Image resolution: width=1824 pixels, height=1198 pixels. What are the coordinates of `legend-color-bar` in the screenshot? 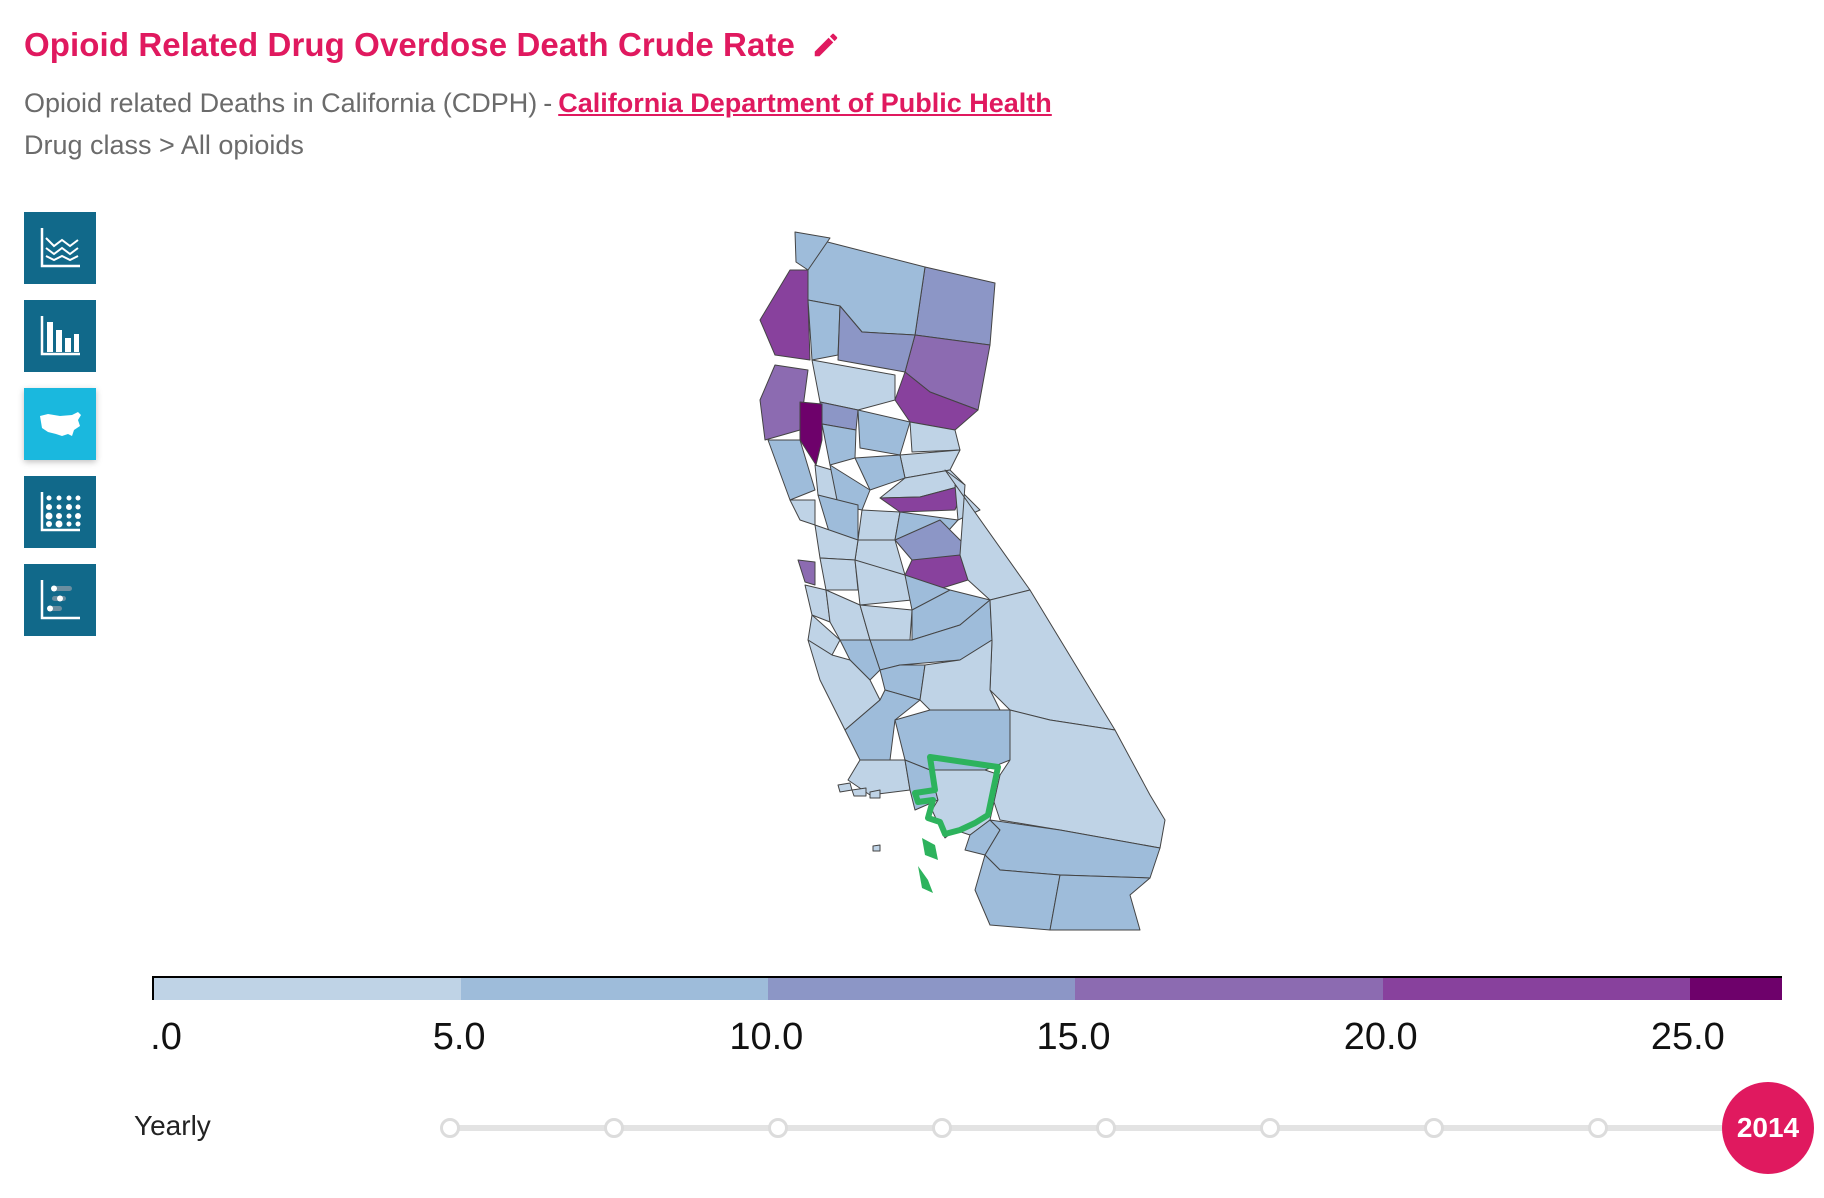 It's located at (967, 988).